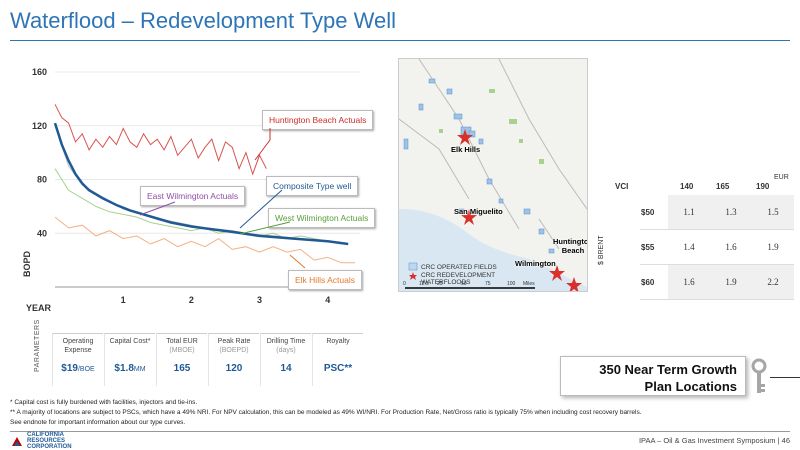 This screenshot has width=800, height=450. I want to click on callout-east-wilmington: East Wilmington Actuals, so click(193, 196).